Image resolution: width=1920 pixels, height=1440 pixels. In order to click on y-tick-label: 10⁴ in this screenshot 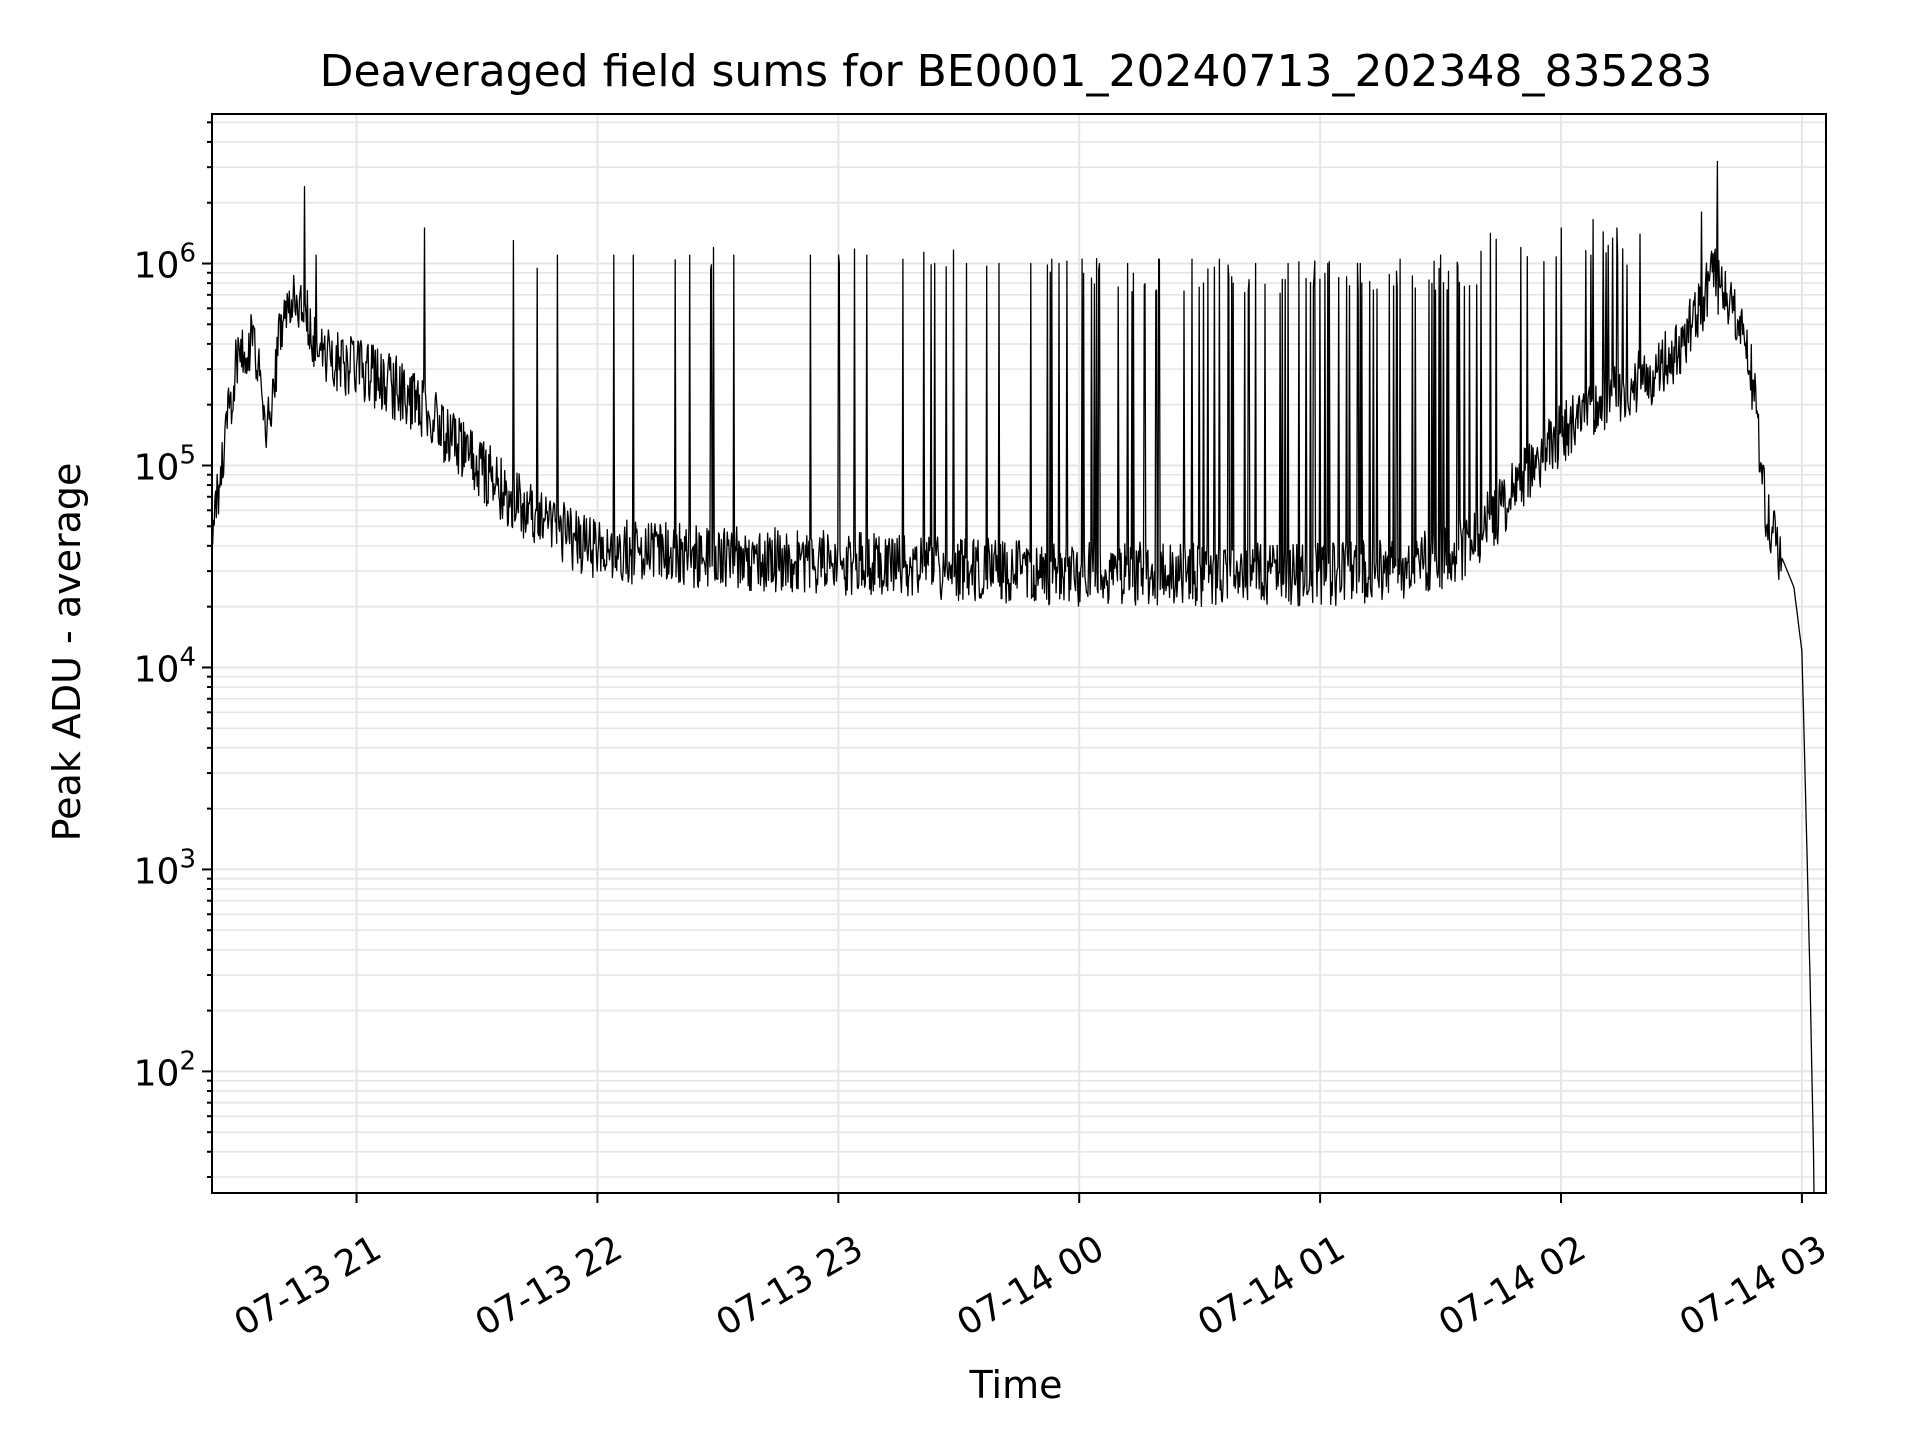, I will do `click(165, 666)`.